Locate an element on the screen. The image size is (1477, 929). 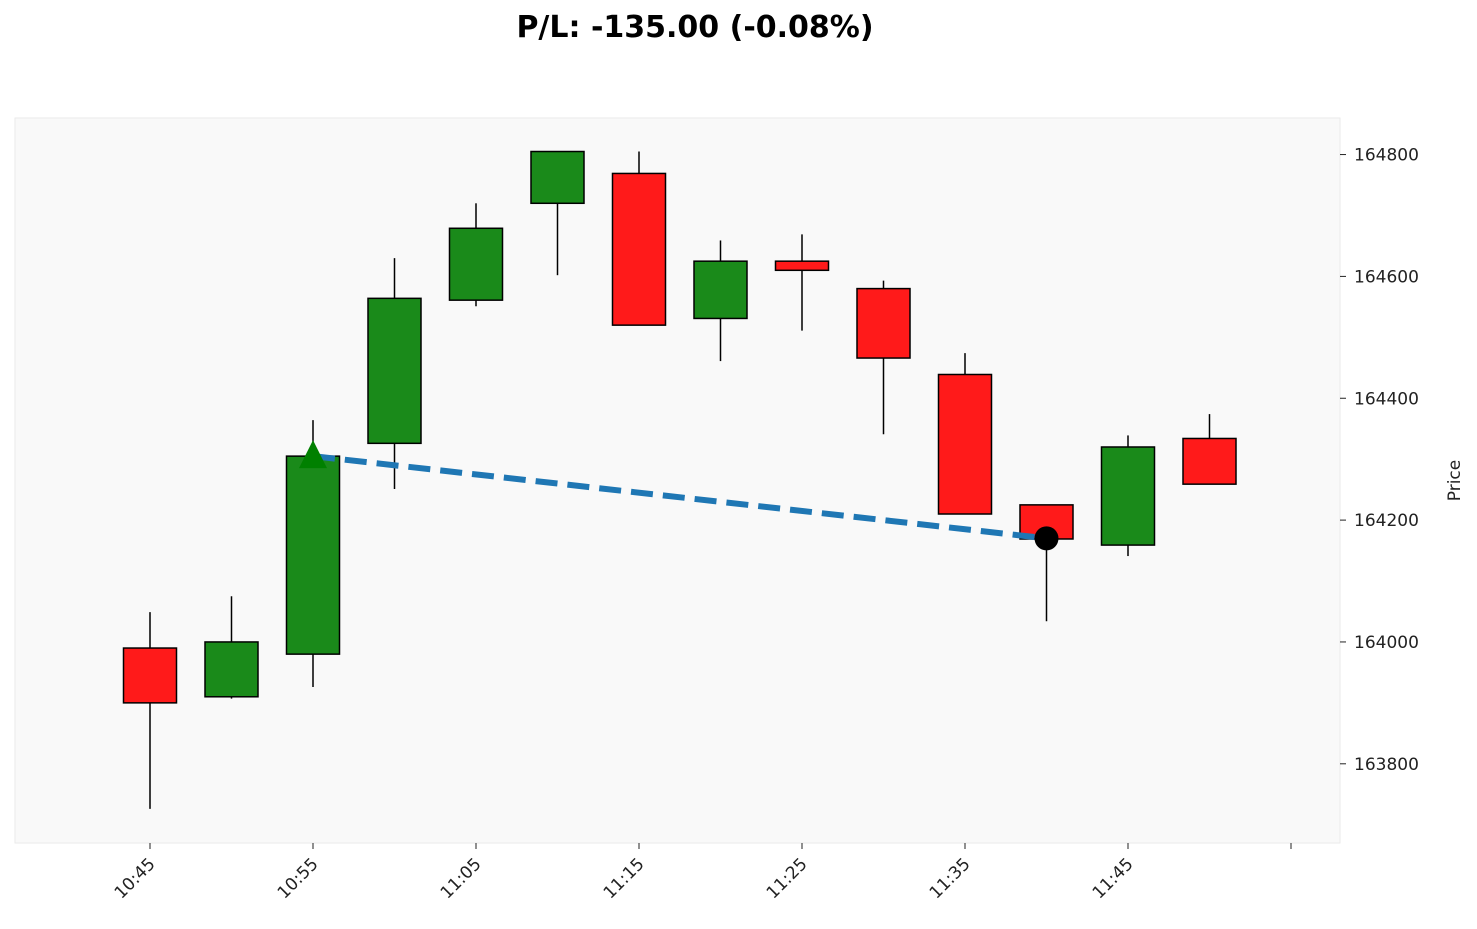
chart-title: P/L: -135.00 (-0.08%) is located at coordinates (695, 27).